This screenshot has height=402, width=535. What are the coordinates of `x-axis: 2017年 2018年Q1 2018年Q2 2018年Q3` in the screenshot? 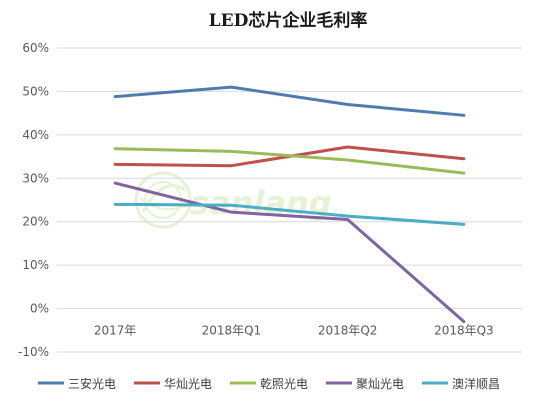 It's located at (294, 331).